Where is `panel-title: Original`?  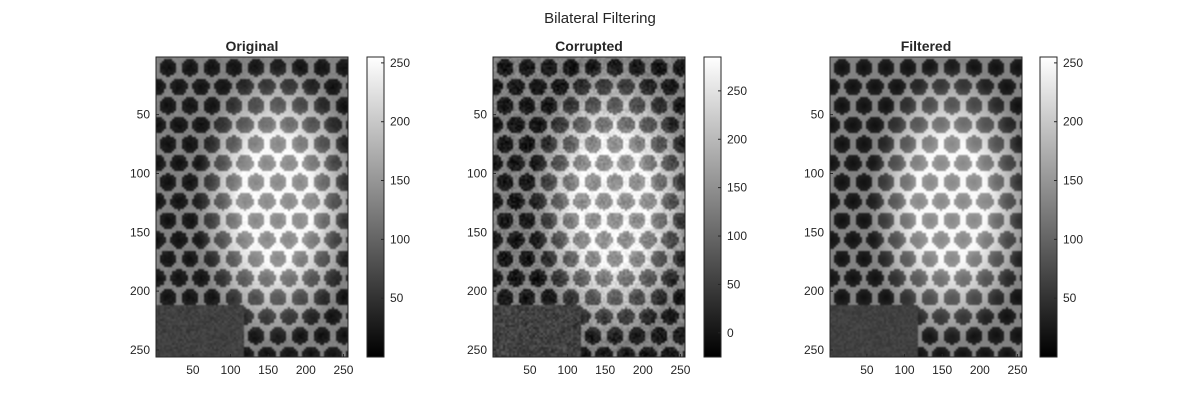 panel-title: Original is located at coordinates (252, 46).